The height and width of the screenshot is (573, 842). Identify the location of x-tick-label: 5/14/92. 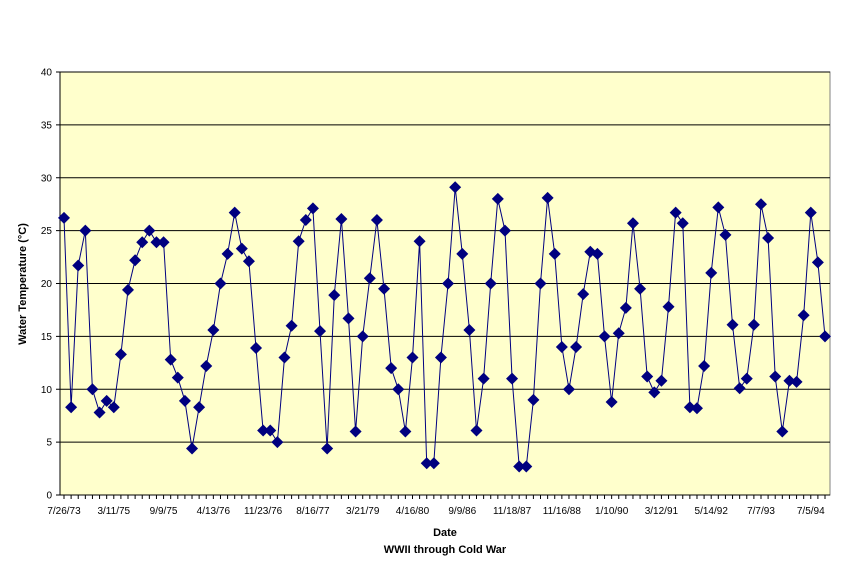
(712, 511).